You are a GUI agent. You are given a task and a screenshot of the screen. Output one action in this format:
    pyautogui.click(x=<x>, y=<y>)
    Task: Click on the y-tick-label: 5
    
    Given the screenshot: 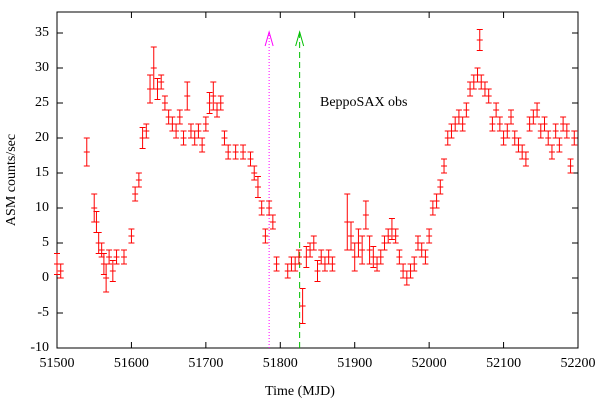 What is the action you would take?
    pyautogui.click(x=45, y=242)
    